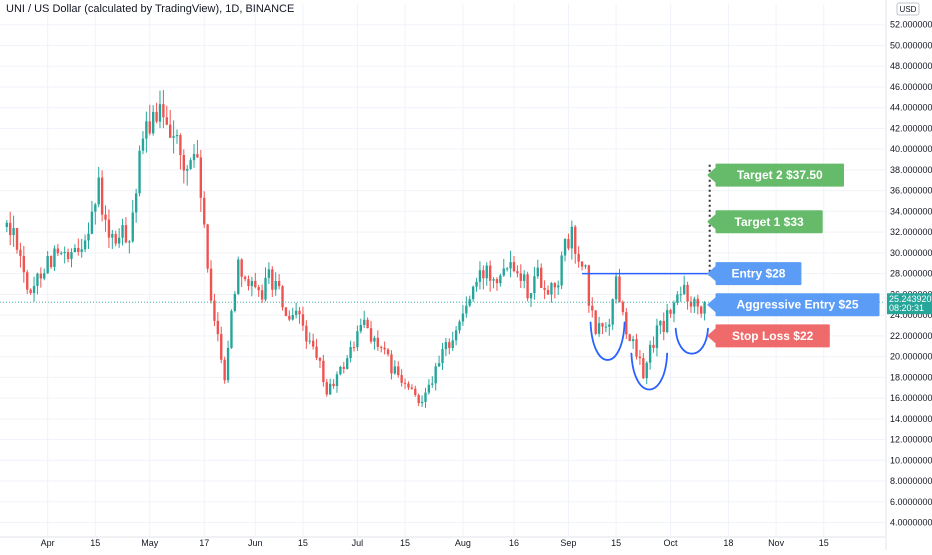 The image size is (932, 555). Describe the element at coordinates (909, 304) in the screenshot. I see `current-price-tag` at that location.